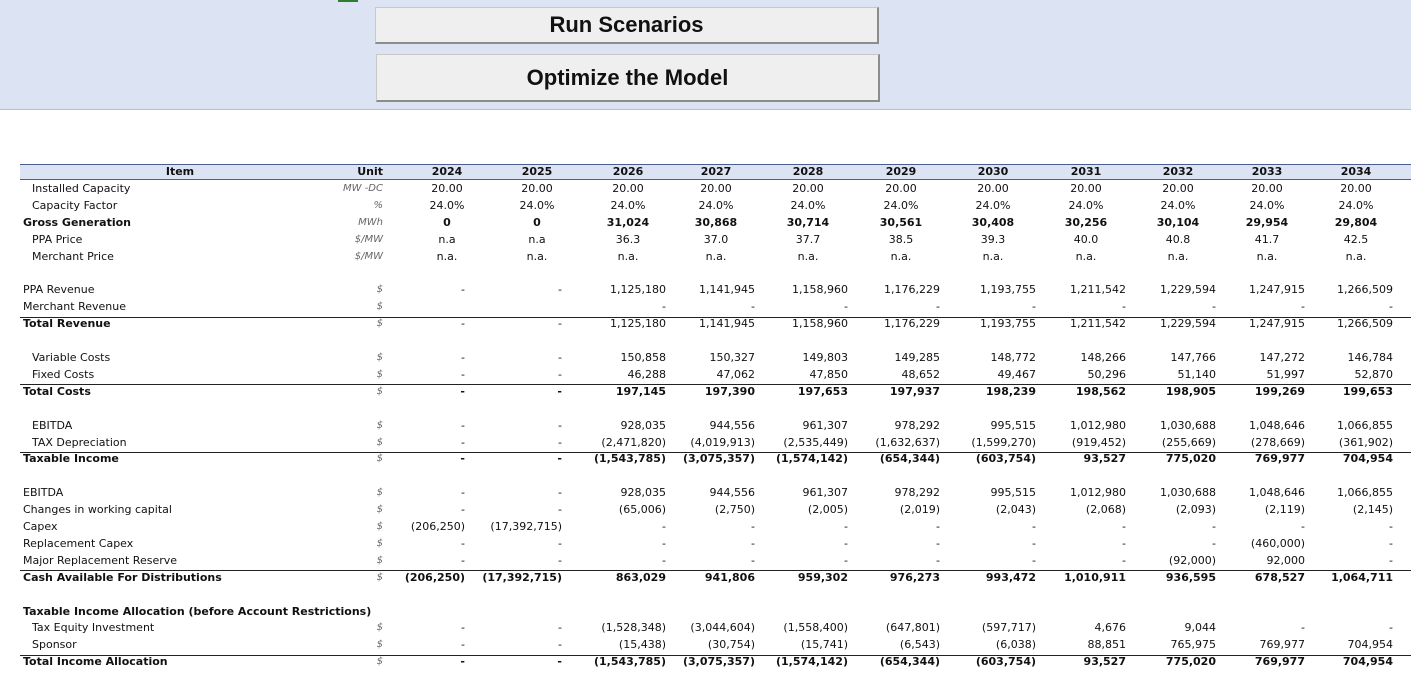 This screenshot has height=688, width=1411. What do you see at coordinates (907, 442) in the screenshot?
I see `table-cell: (1,632,637)` at bounding box center [907, 442].